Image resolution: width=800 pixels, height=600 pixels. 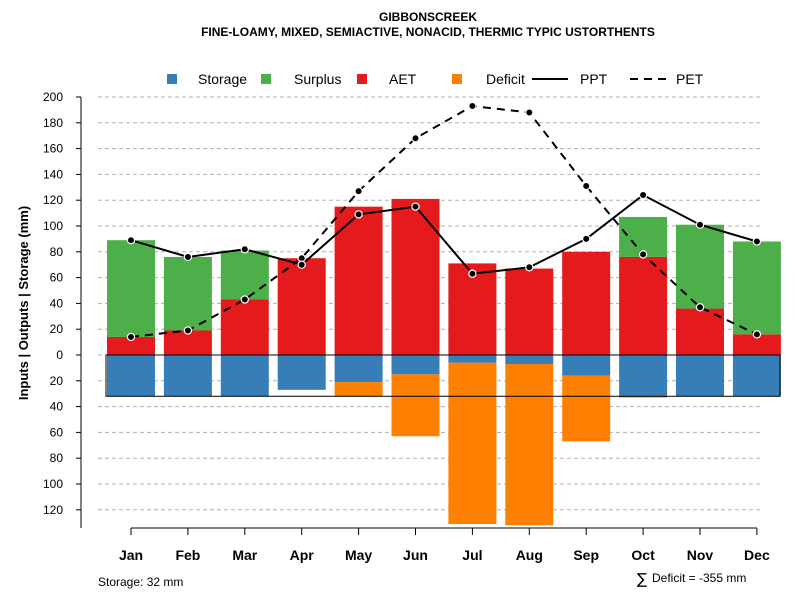 What do you see at coordinates (415, 555) in the screenshot?
I see `x-tick-label: Jun` at bounding box center [415, 555].